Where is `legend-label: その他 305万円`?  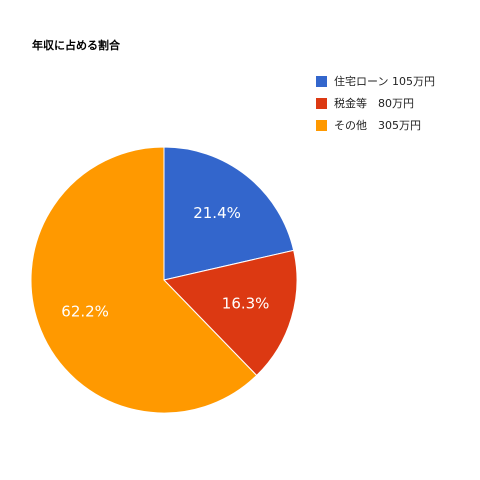
legend-label: その他 305万円 is located at coordinates (377, 125).